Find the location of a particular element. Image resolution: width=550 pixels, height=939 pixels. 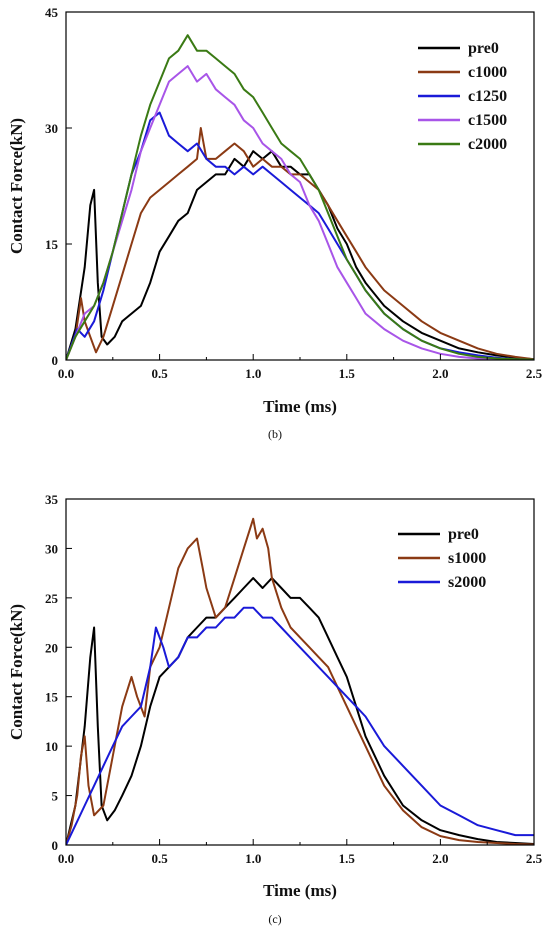

legend-label-c1000: c1000 is located at coordinates (487, 72).